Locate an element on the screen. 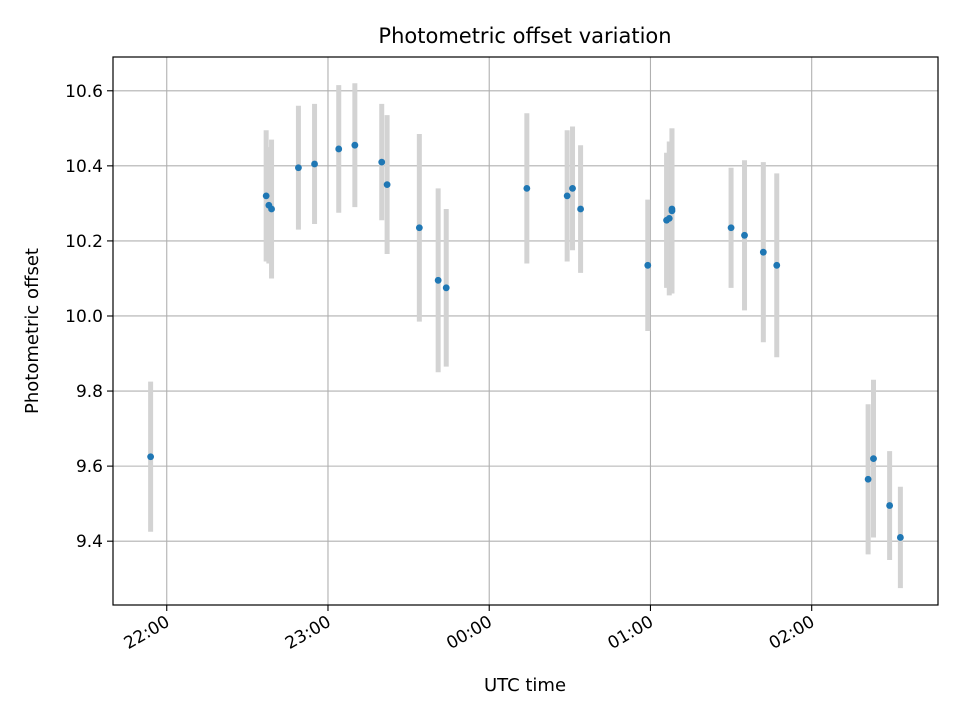 The height and width of the screenshot is (720, 960). y-tick-label: 9.6 is located at coordinates (89, 467).